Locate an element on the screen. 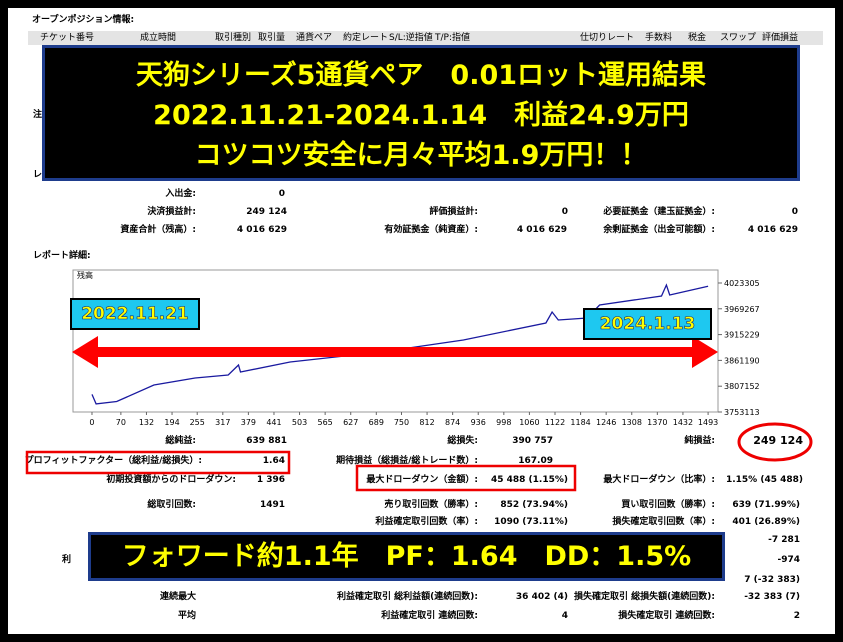  stat-label: 利益確定取引 総利益額(連続回数): is located at coordinates (407, 597).